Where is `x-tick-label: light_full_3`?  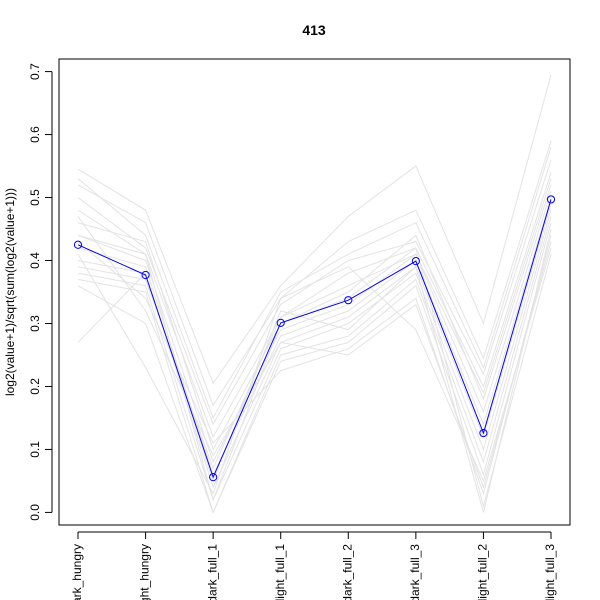
x-tick-label: light_full_3 is located at coordinates (550, 572).